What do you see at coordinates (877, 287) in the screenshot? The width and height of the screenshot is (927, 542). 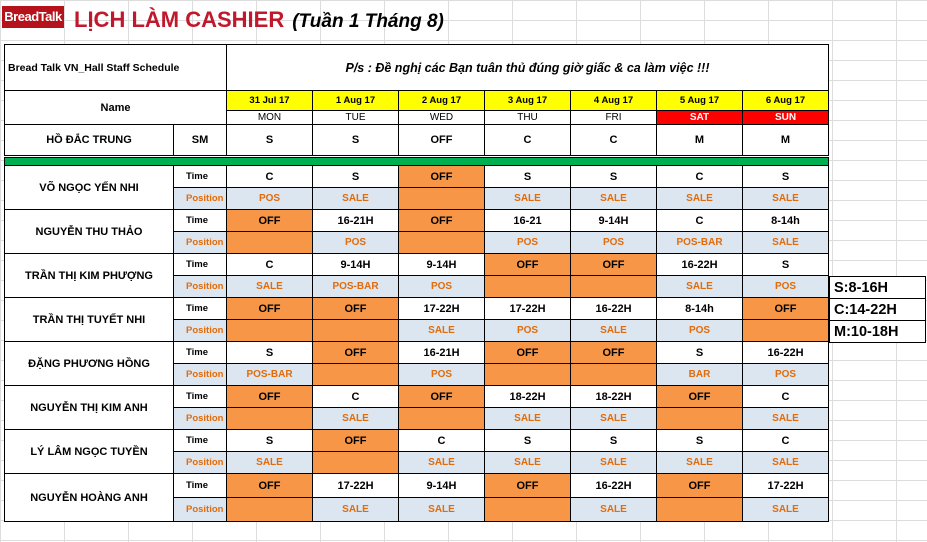 I see `legend-shift-s: S:8-16H` at bounding box center [877, 287].